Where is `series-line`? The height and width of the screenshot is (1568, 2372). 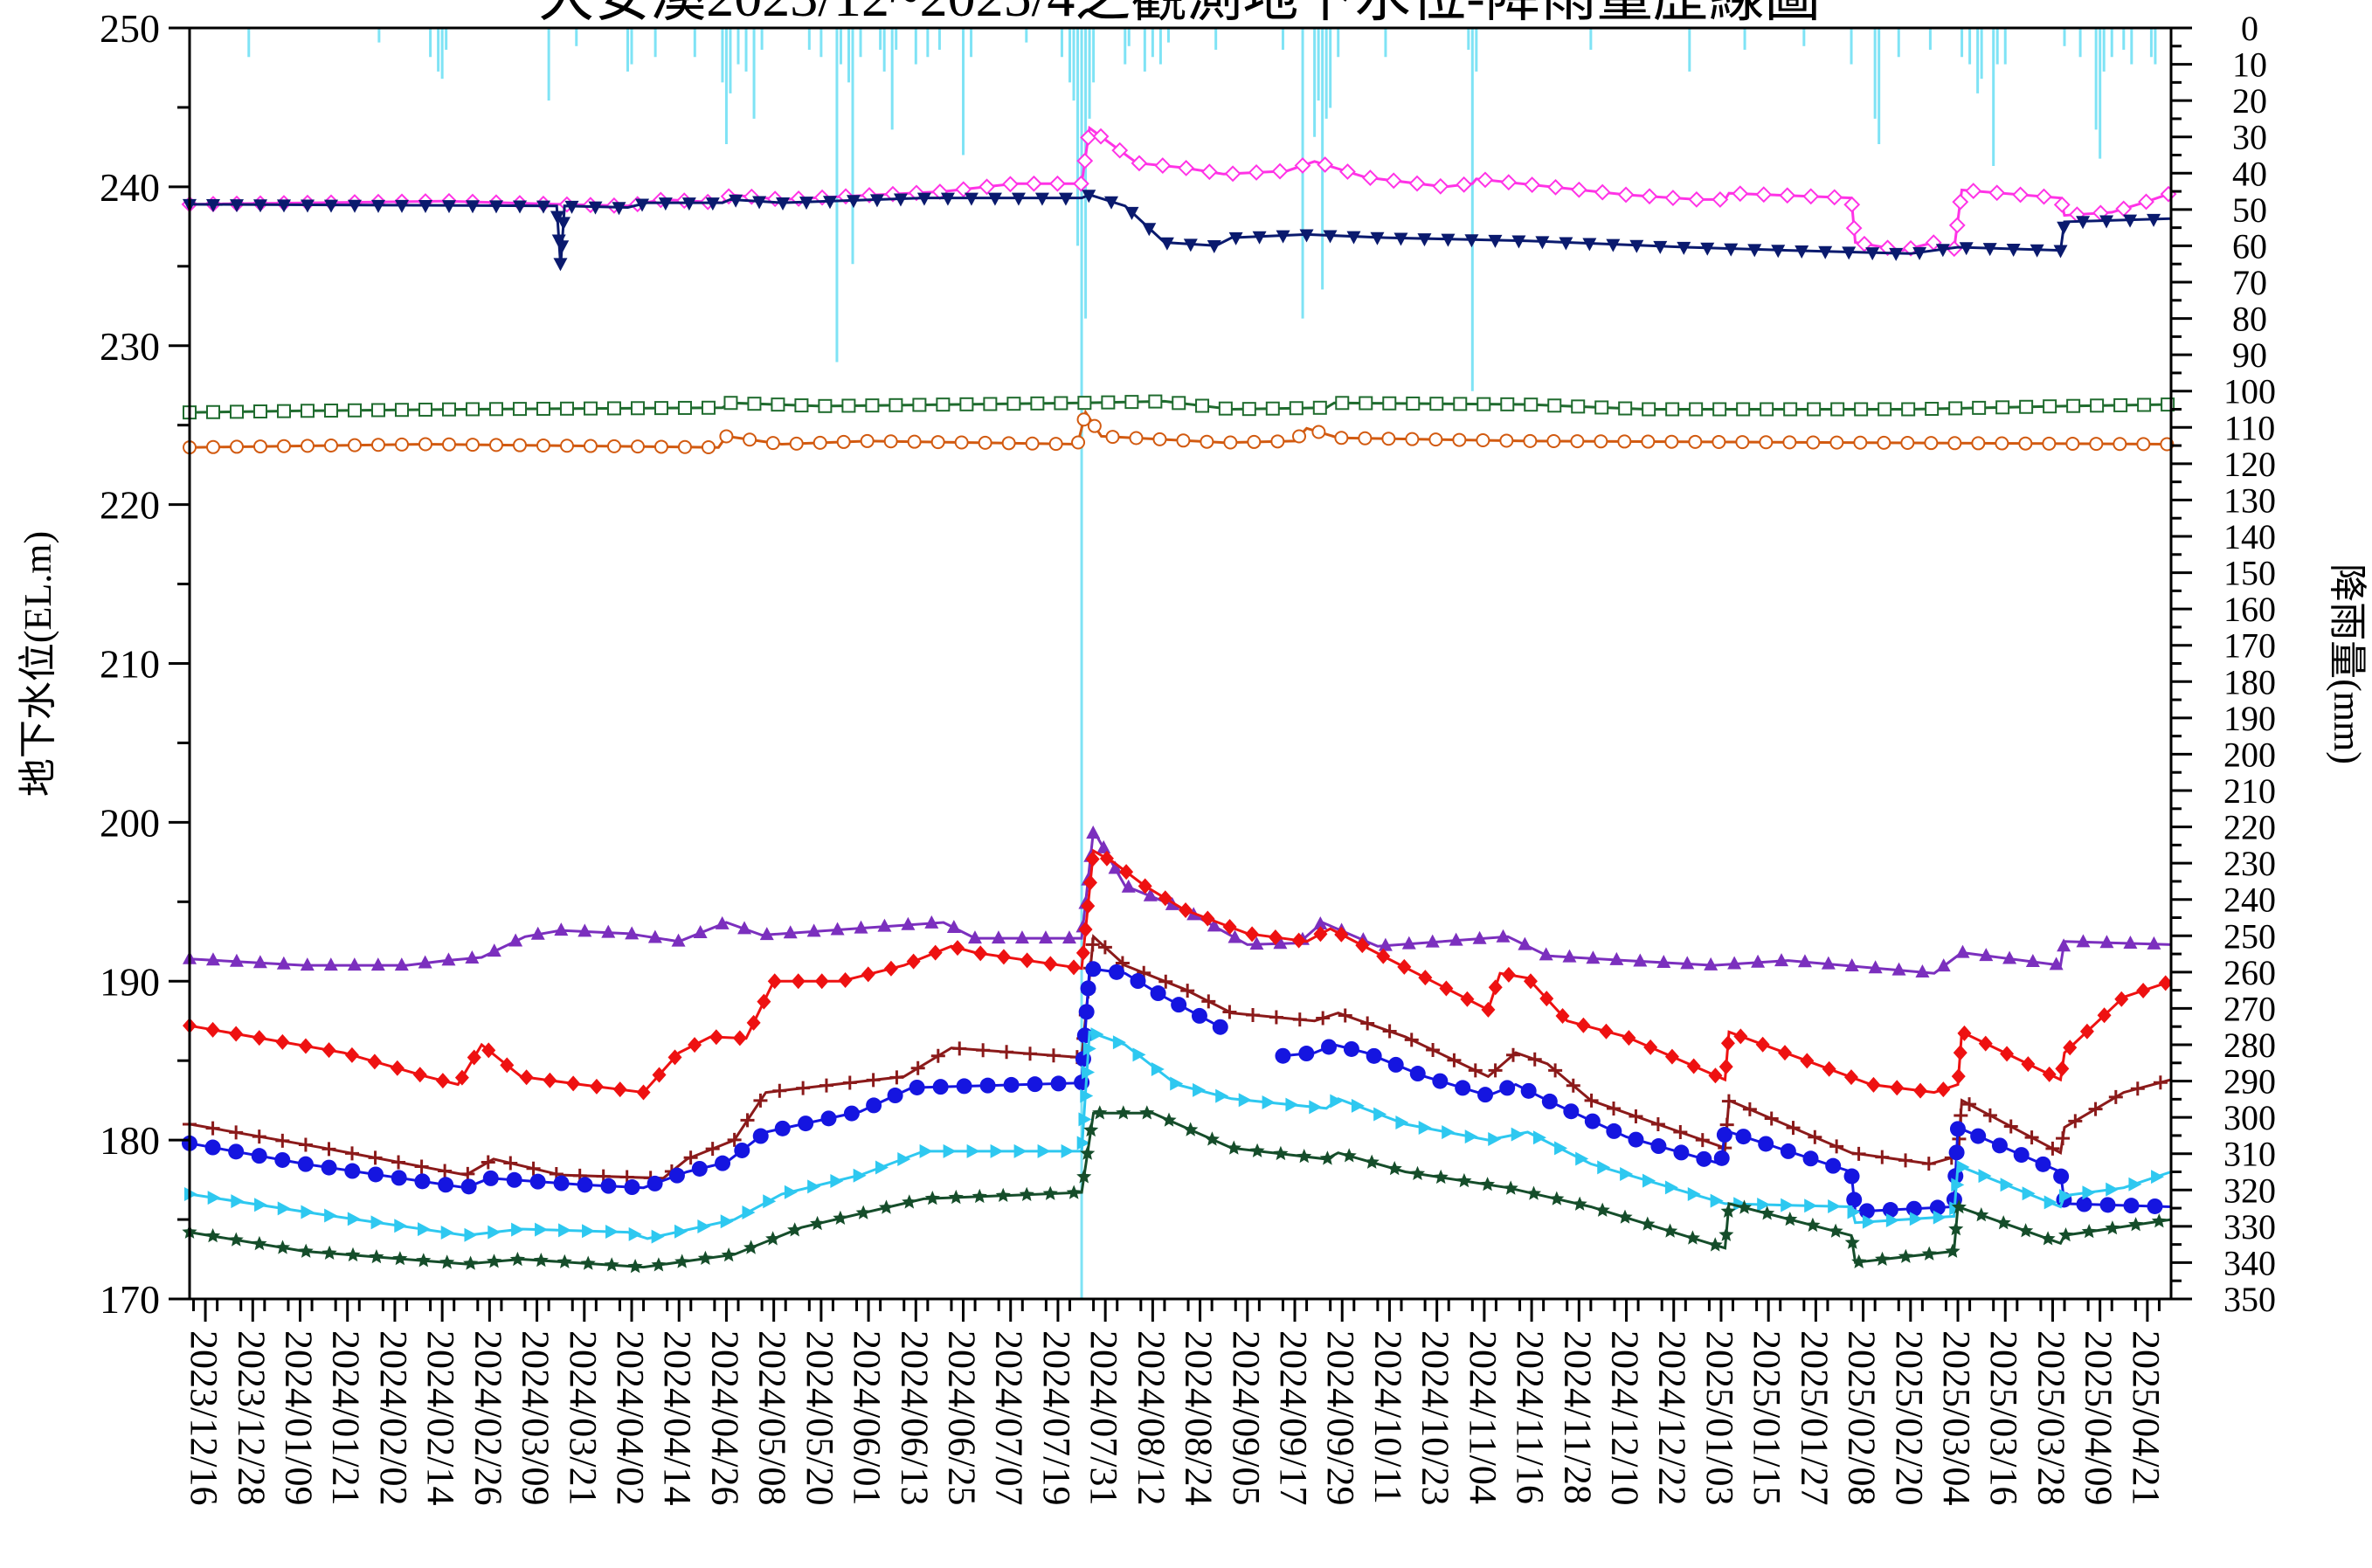
series-line is located at coordinates (1180, 188).